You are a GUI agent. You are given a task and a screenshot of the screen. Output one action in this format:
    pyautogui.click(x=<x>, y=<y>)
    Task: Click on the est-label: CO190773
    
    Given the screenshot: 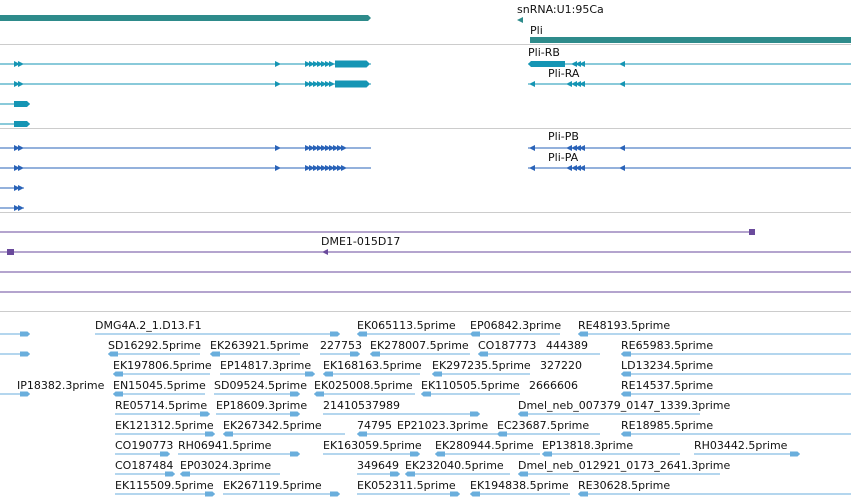 What is the action you would take?
    pyautogui.click(x=144, y=445)
    